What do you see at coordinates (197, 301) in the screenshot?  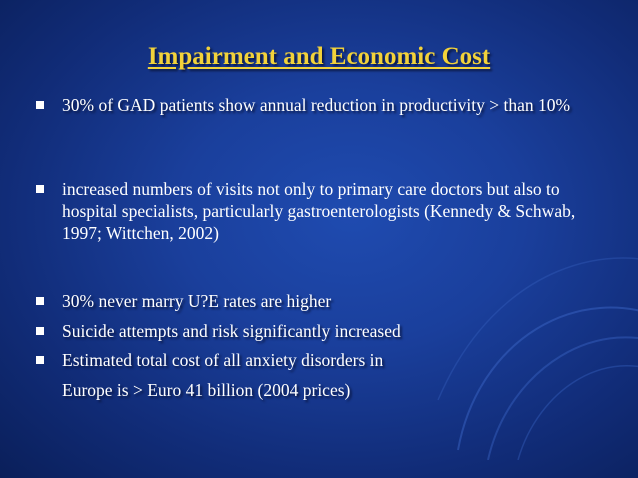 I see `bullet-text: 30% never marry U?E rates are higher` at bounding box center [197, 301].